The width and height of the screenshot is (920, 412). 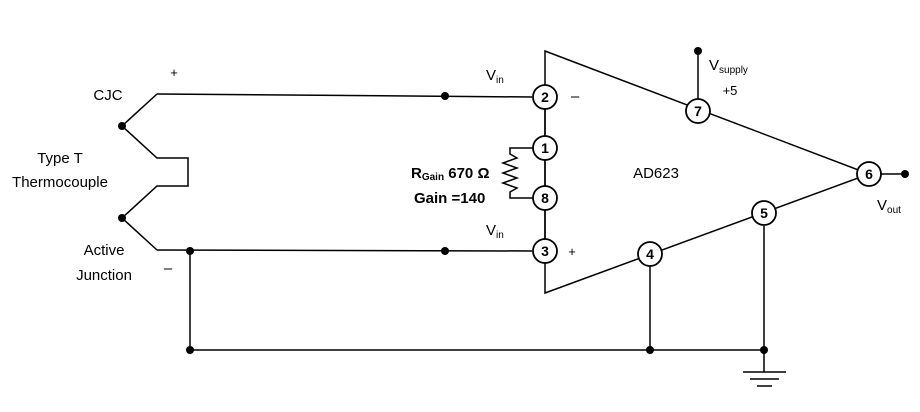 I want to click on pin-5-number: 5, so click(x=764, y=213).